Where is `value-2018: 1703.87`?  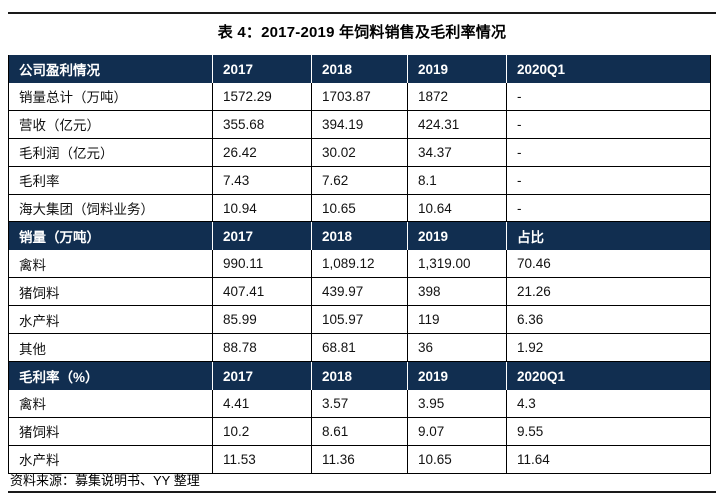 value-2018: 1703.87 is located at coordinates (360, 96).